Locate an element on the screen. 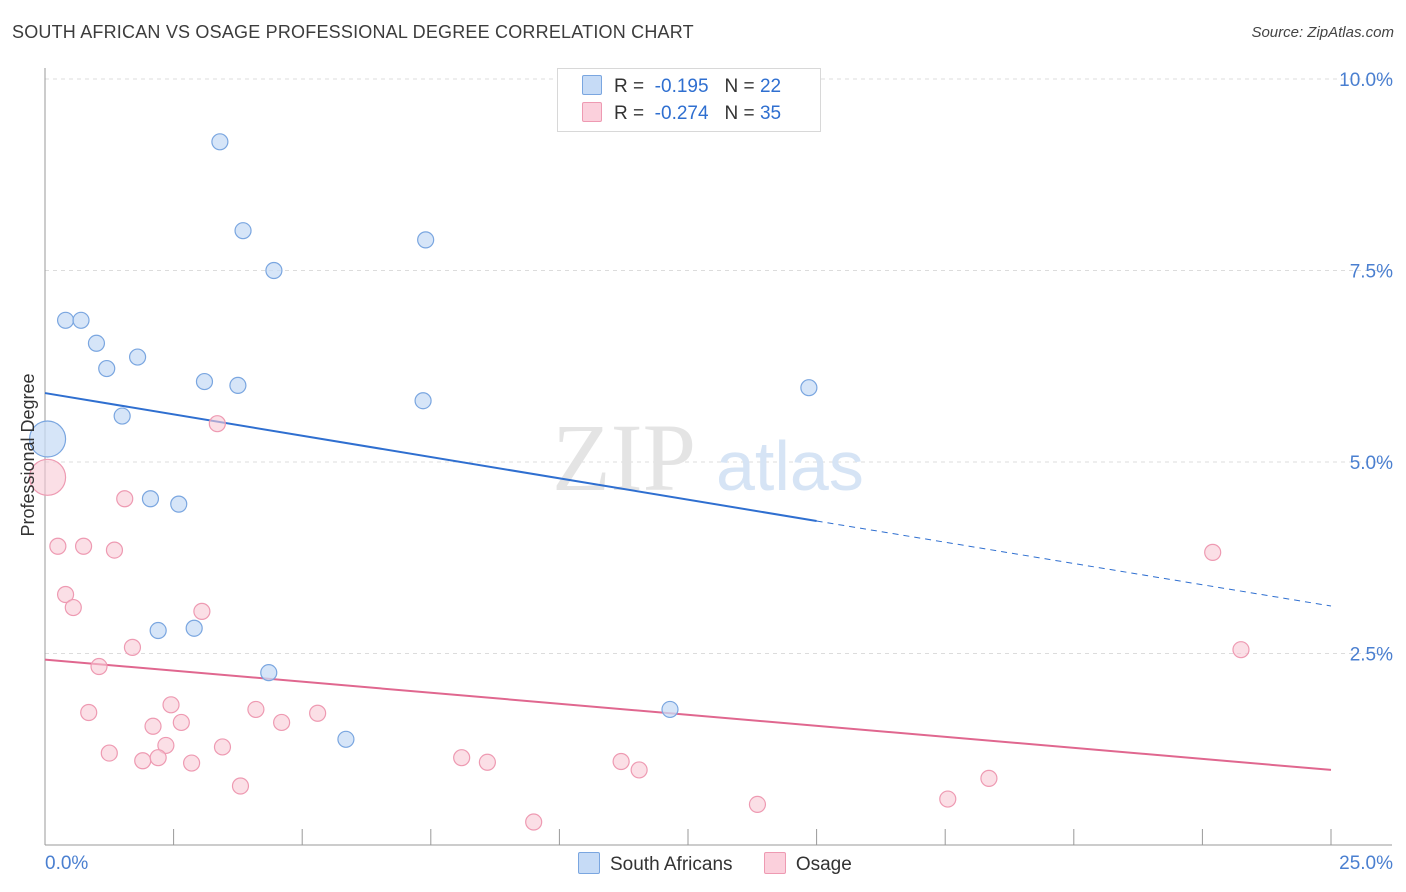 Image resolution: width=1406 pixels, height=892 pixels. watermark-atlas: atlas is located at coordinates (790, 466).